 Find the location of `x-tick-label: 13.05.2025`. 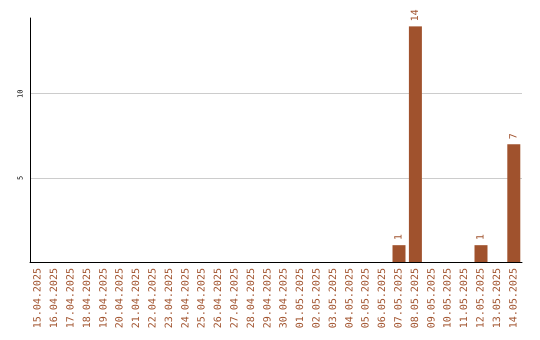

x-tick-label: 13.05.2025 is located at coordinates (497, 298).